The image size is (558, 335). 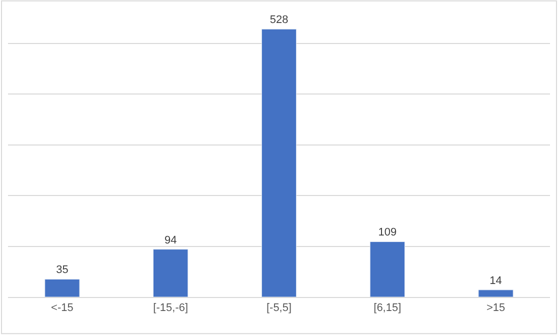 I want to click on data-label: 109, so click(x=387, y=232).